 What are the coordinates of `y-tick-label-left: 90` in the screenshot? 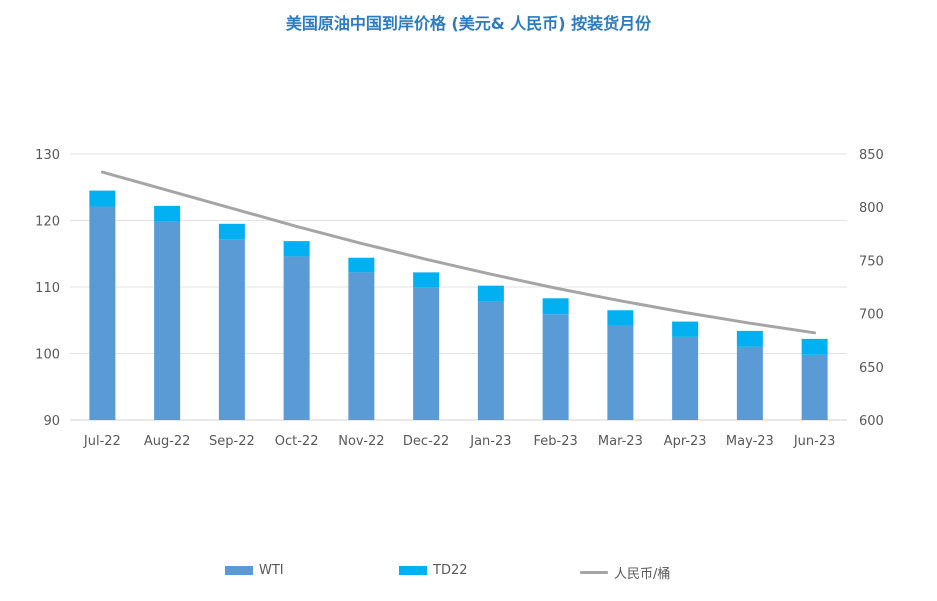 It's located at (51, 421).